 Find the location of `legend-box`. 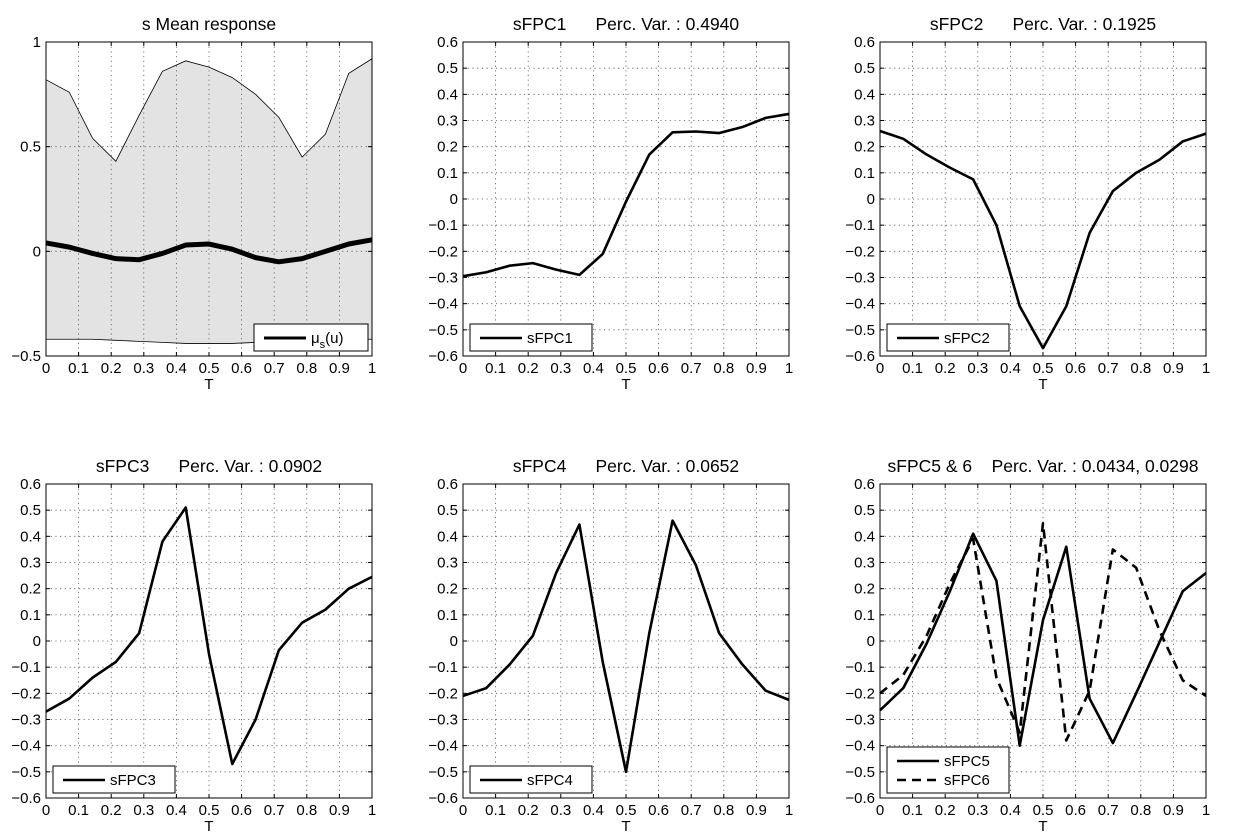

legend-box is located at coordinates (311, 337).